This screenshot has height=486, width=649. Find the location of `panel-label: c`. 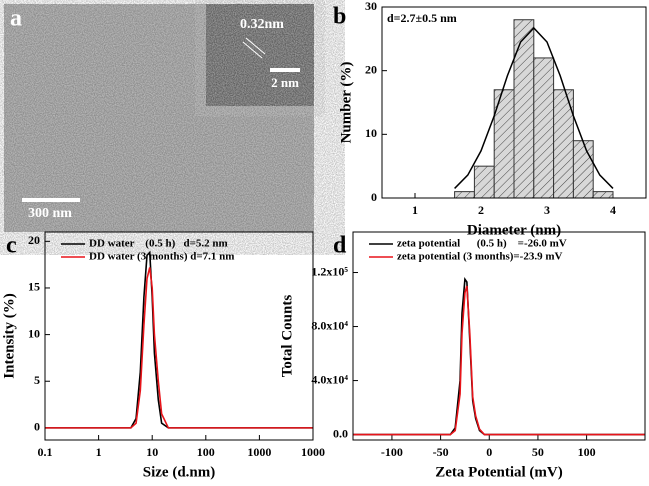

panel-label: c is located at coordinates (11, 246).